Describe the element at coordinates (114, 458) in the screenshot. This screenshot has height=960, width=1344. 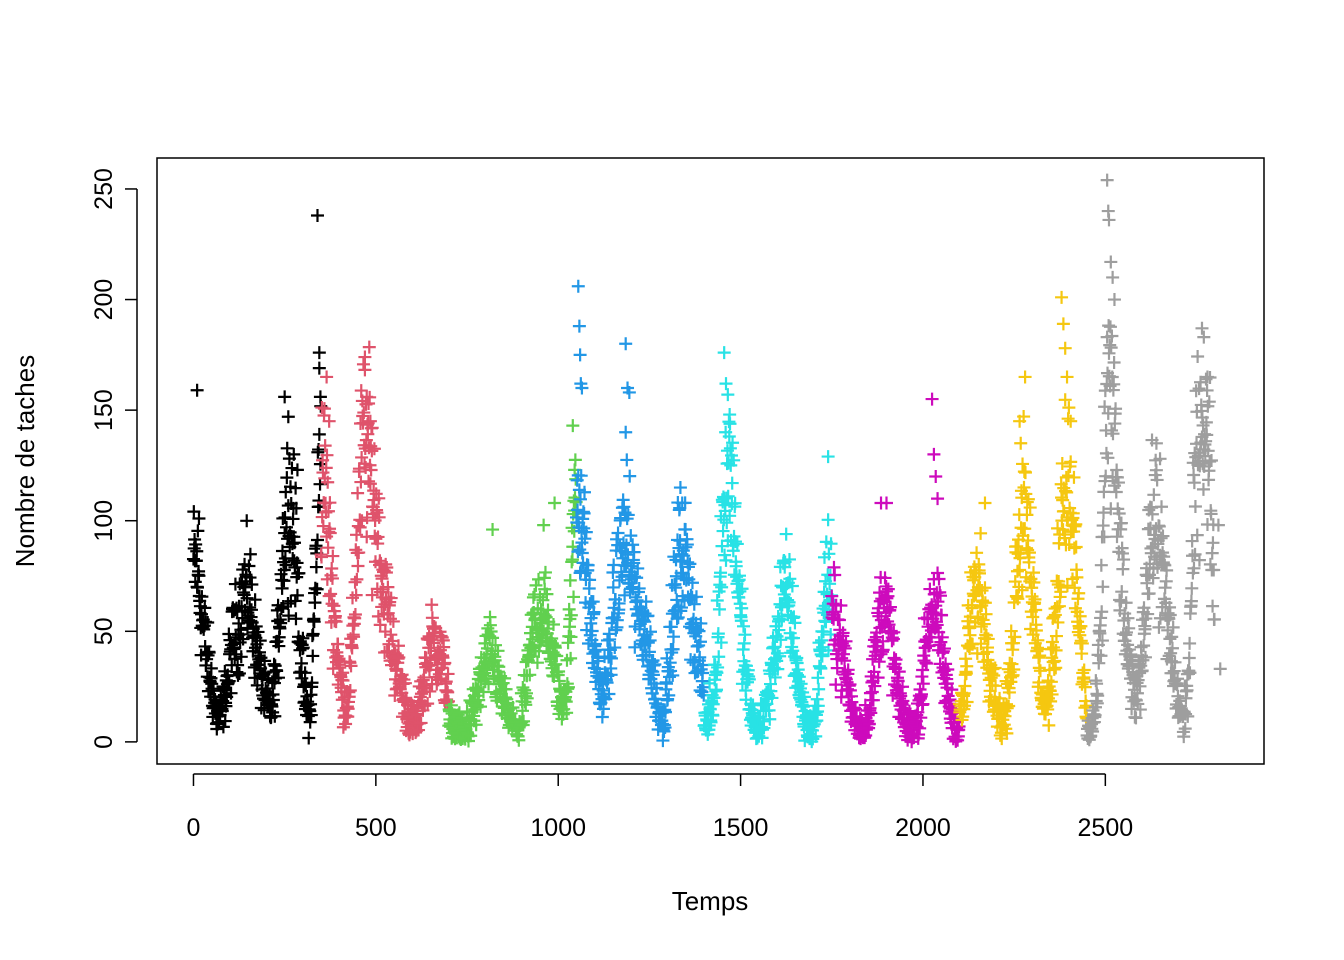
I see `y-axis: 0 50 100 150 200 250` at that location.